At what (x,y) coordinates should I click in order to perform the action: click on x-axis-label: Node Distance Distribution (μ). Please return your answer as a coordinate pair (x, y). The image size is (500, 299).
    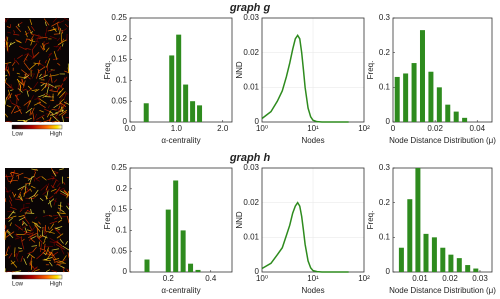
    Looking at the image, I should click on (442, 140).